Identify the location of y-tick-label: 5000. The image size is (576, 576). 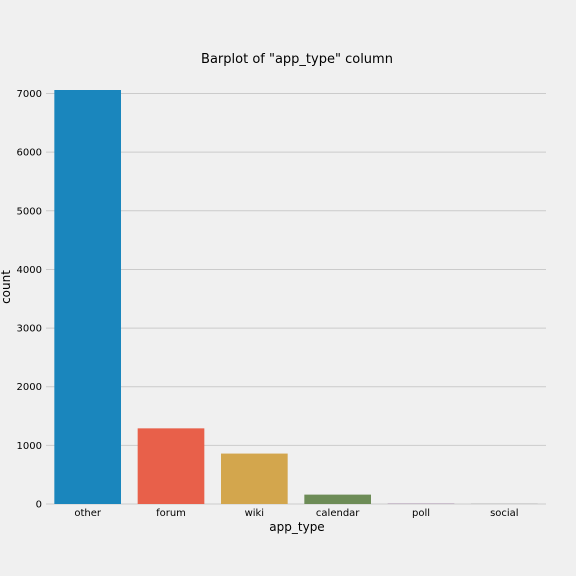
(29, 211).